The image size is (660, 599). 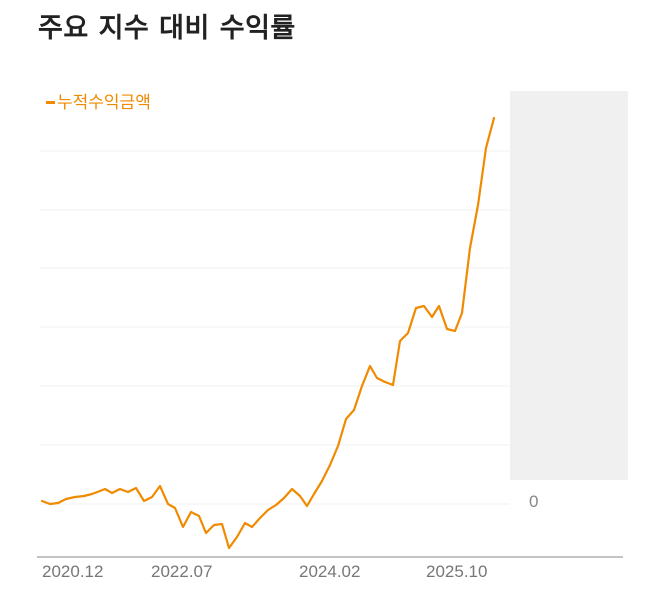 What do you see at coordinates (457, 571) in the screenshot?
I see `x-tick-label: 2025.10` at bounding box center [457, 571].